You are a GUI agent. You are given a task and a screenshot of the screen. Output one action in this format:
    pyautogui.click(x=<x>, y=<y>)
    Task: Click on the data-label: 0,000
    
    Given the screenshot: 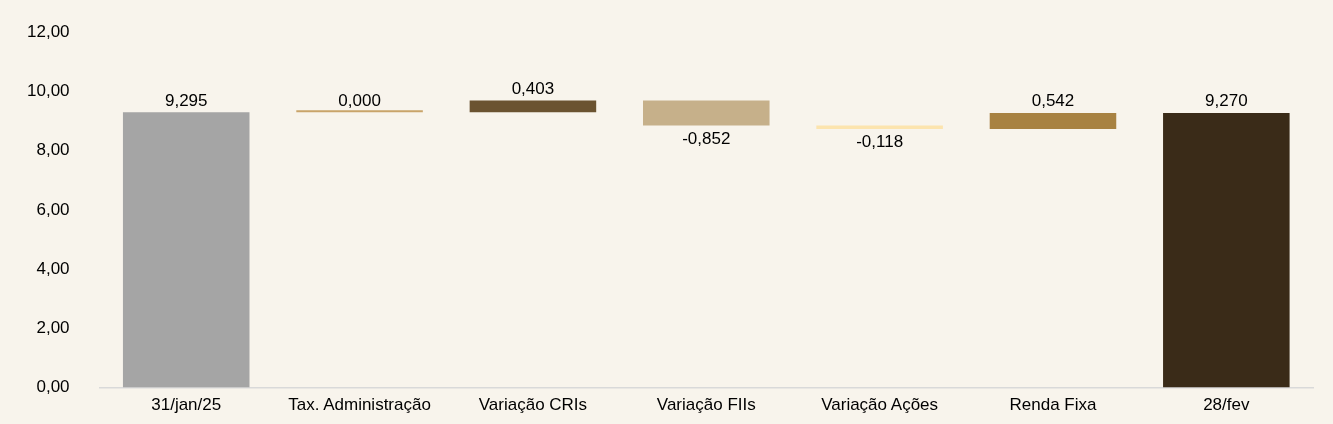 What is the action you would take?
    pyautogui.click(x=359, y=100)
    